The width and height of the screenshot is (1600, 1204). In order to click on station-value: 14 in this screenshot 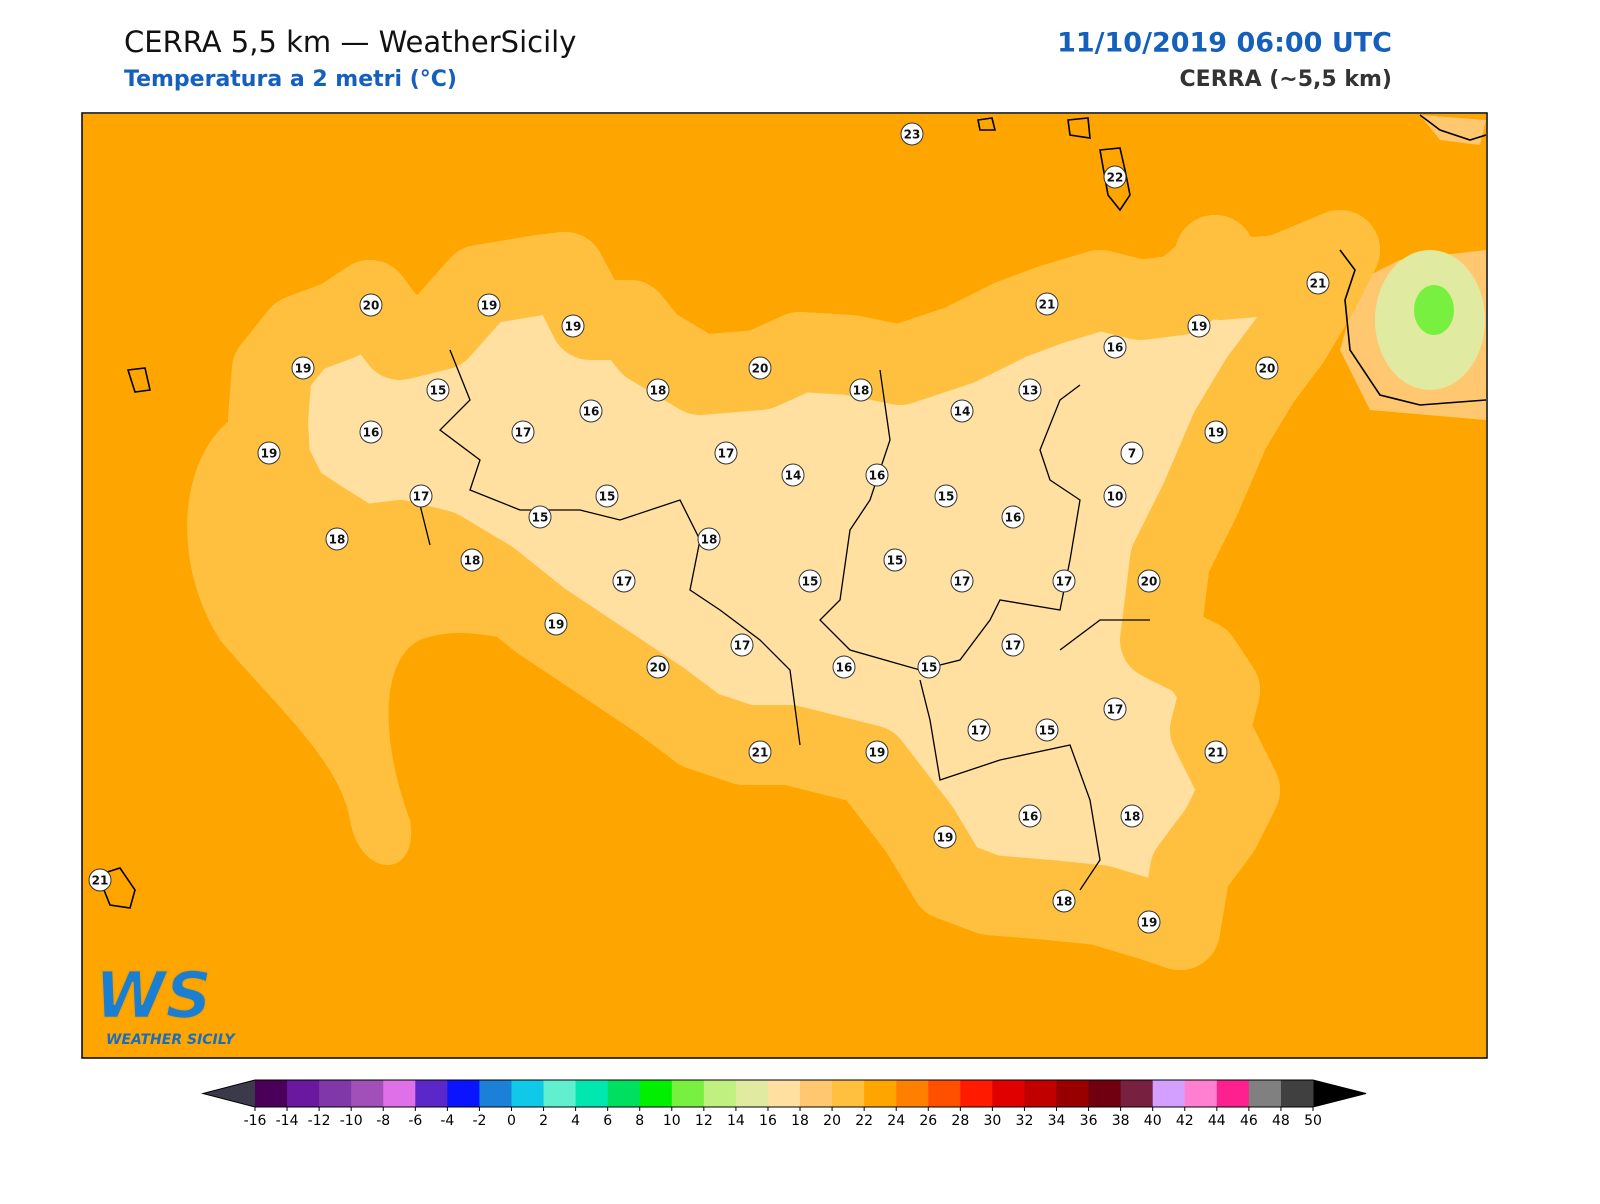, I will do `click(962, 412)`.